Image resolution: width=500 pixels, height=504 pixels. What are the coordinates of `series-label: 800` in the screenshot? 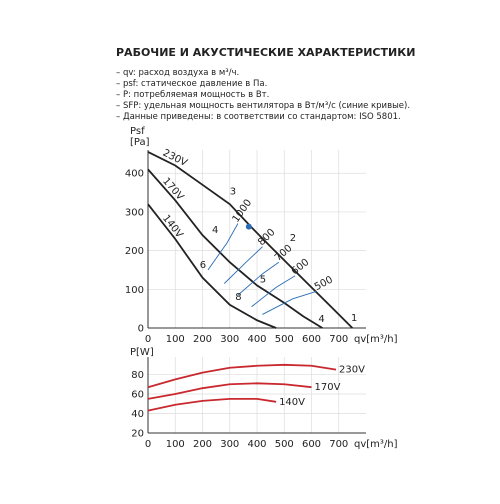 It's located at (266, 237).